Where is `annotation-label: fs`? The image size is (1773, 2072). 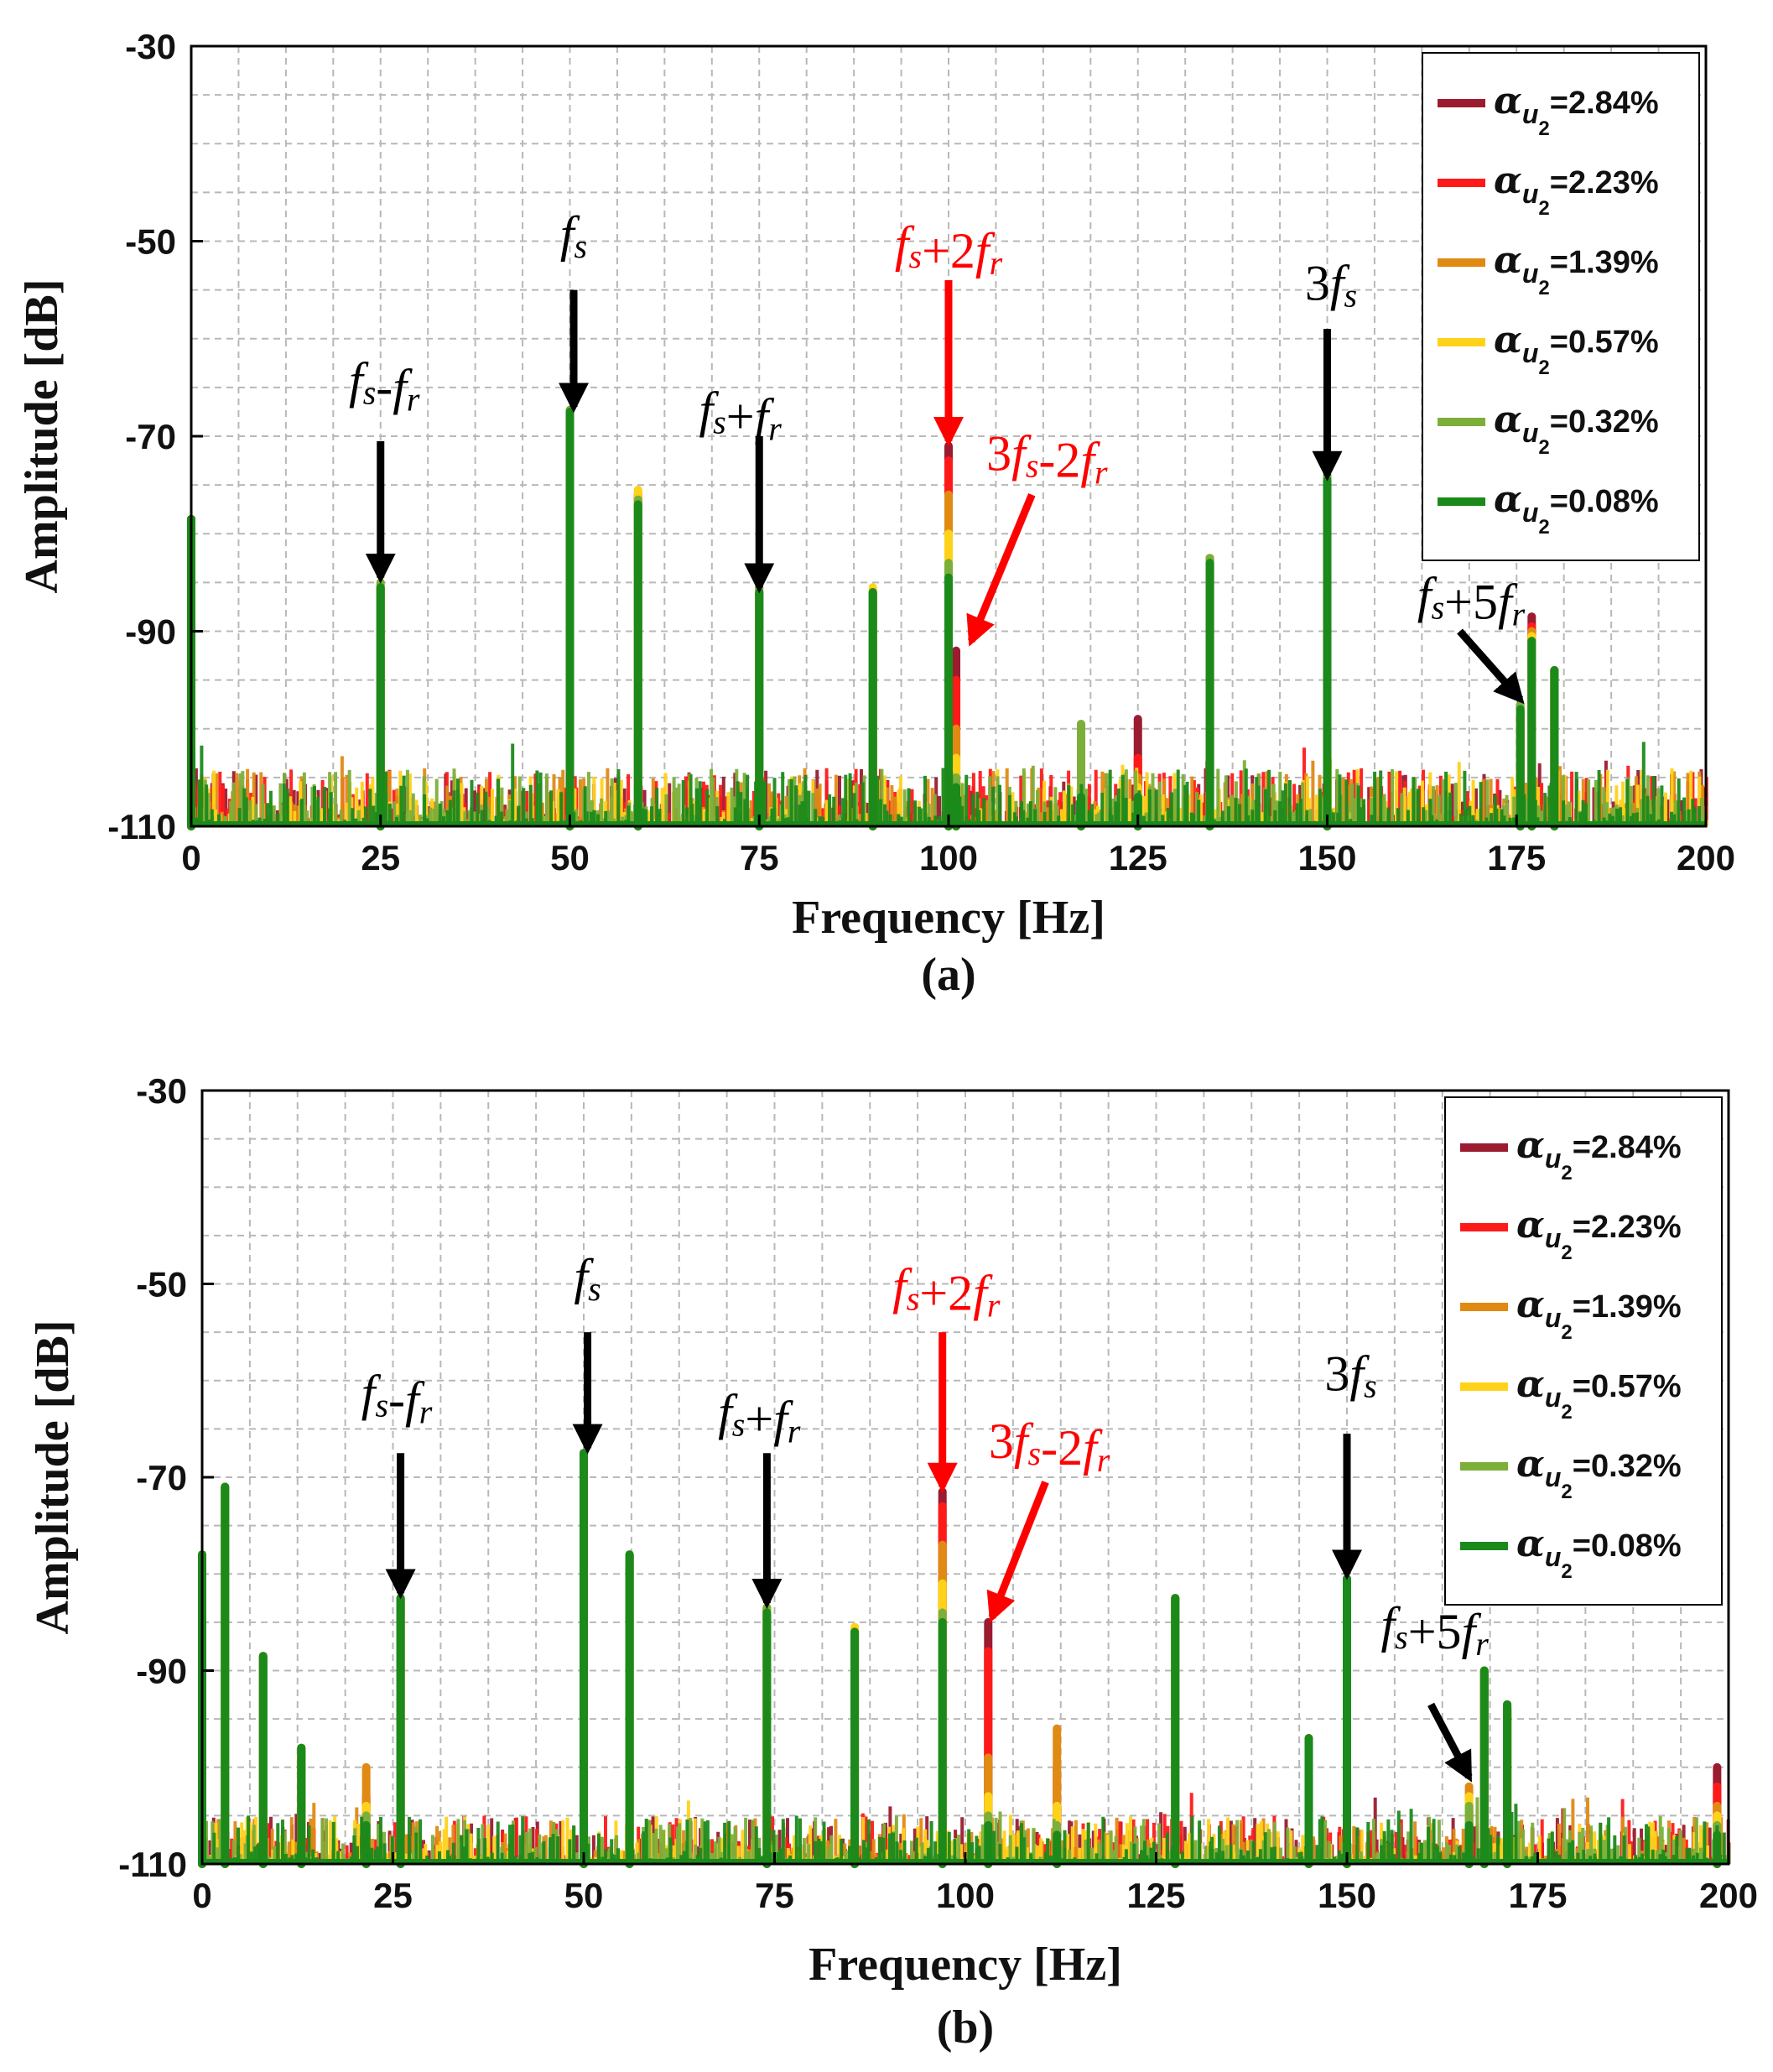 annotation-label: fs is located at coordinates (574, 235).